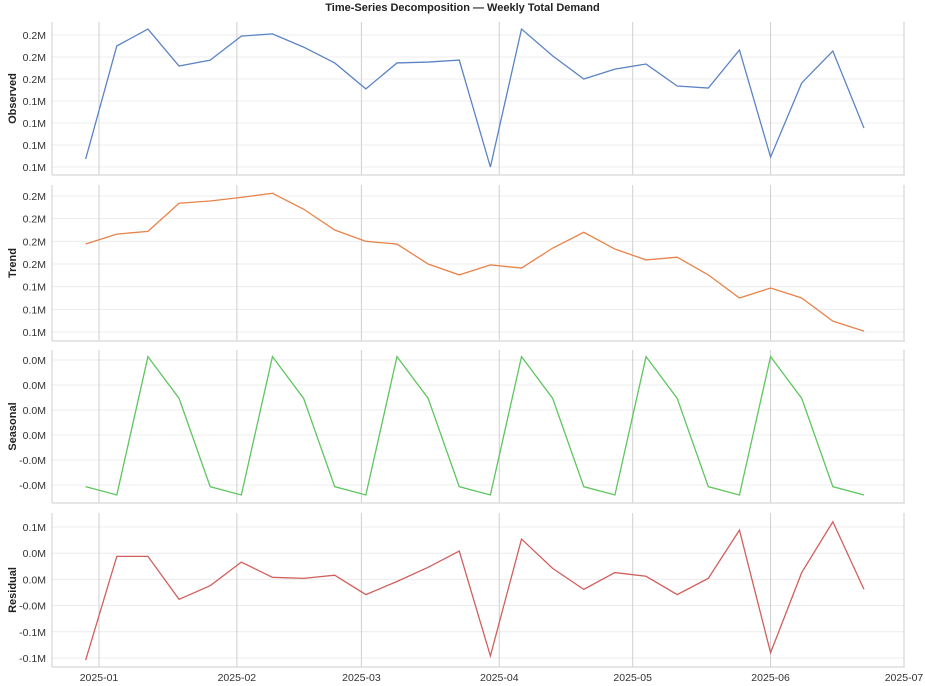 This screenshot has height=686, width=925. I want to click on x-tick-label: 2025-04, so click(499, 678).